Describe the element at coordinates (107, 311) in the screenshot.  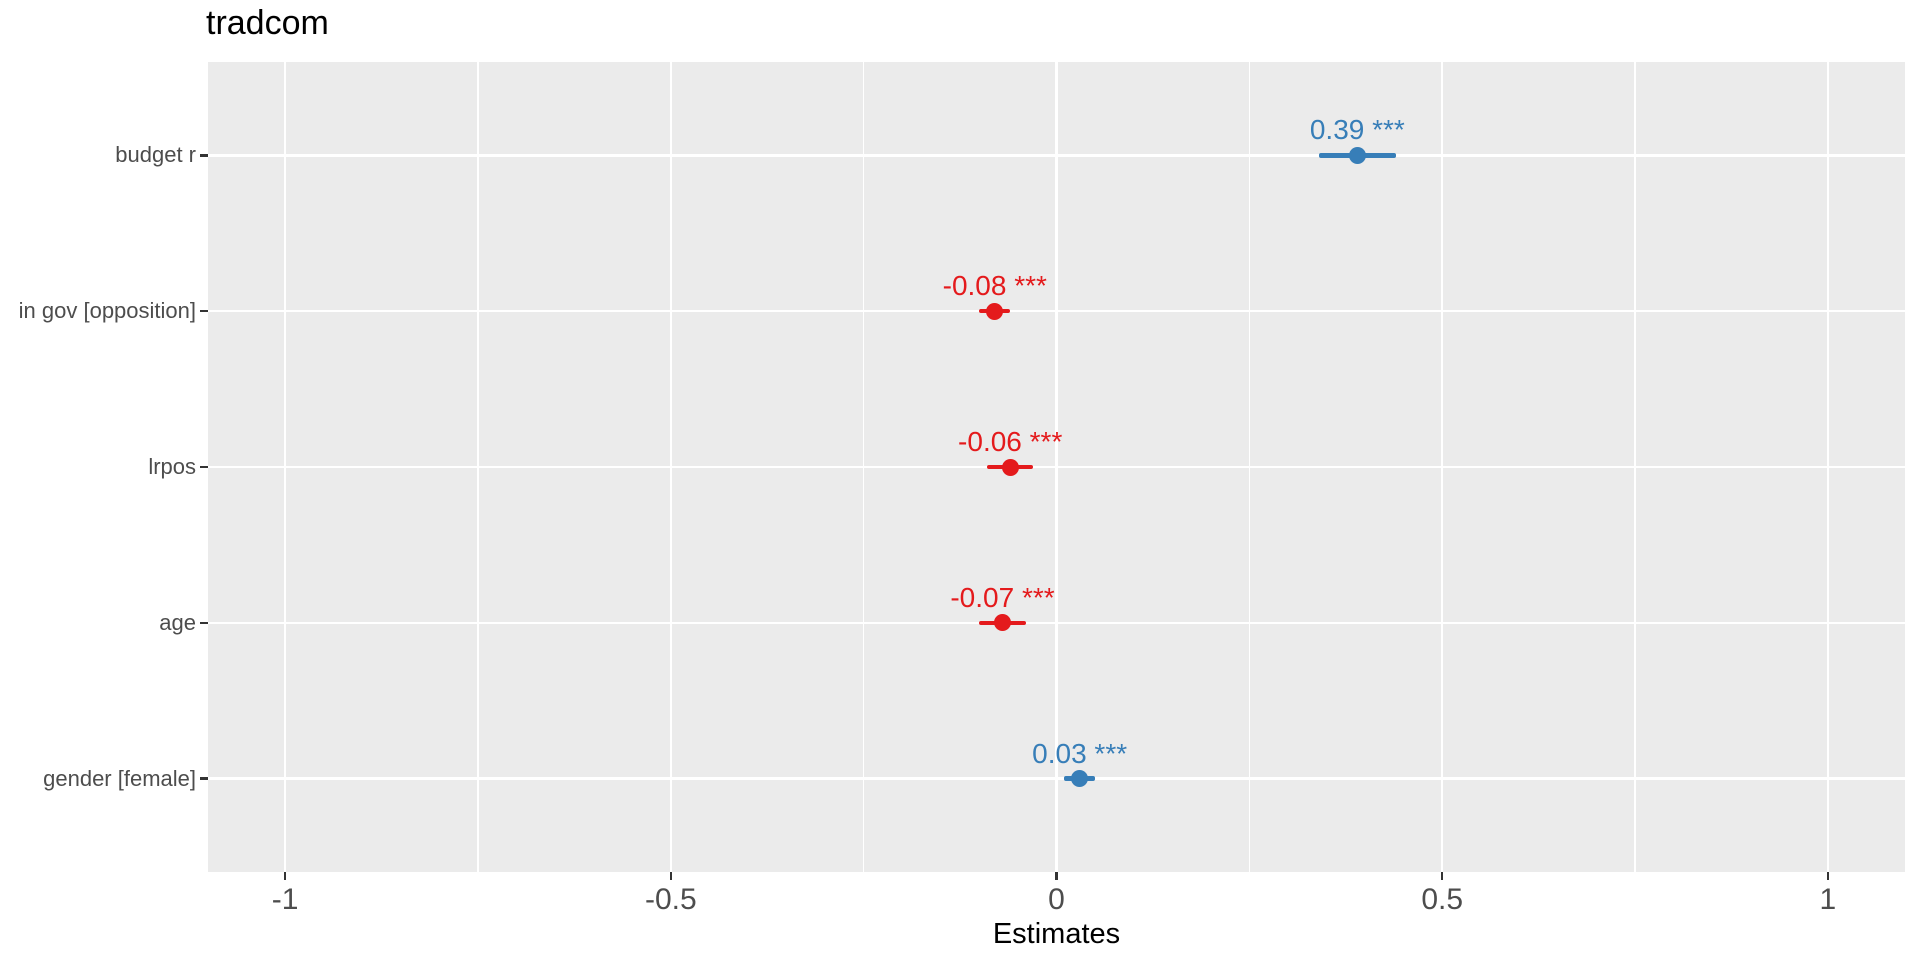
I see `y-axis-label: in gov [opposition]` at that location.